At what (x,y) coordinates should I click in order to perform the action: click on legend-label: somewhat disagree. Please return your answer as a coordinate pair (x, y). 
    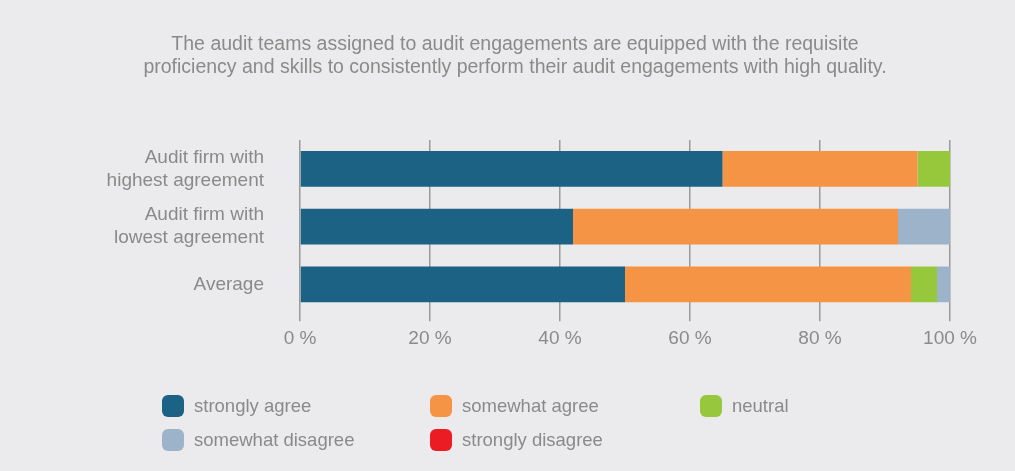
    Looking at the image, I should click on (274, 440).